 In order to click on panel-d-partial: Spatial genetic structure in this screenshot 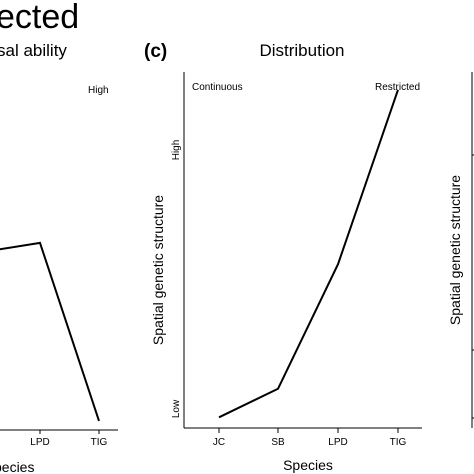, I will do `click(460, 250)`.